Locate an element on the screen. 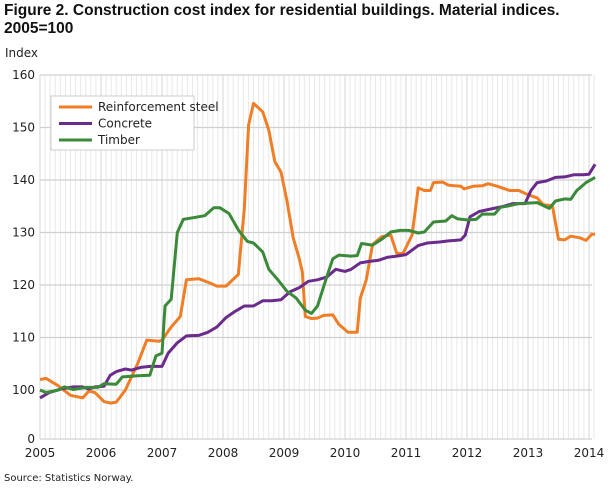 The image size is (610, 488). y-tick-label: 110 is located at coordinates (23, 338).